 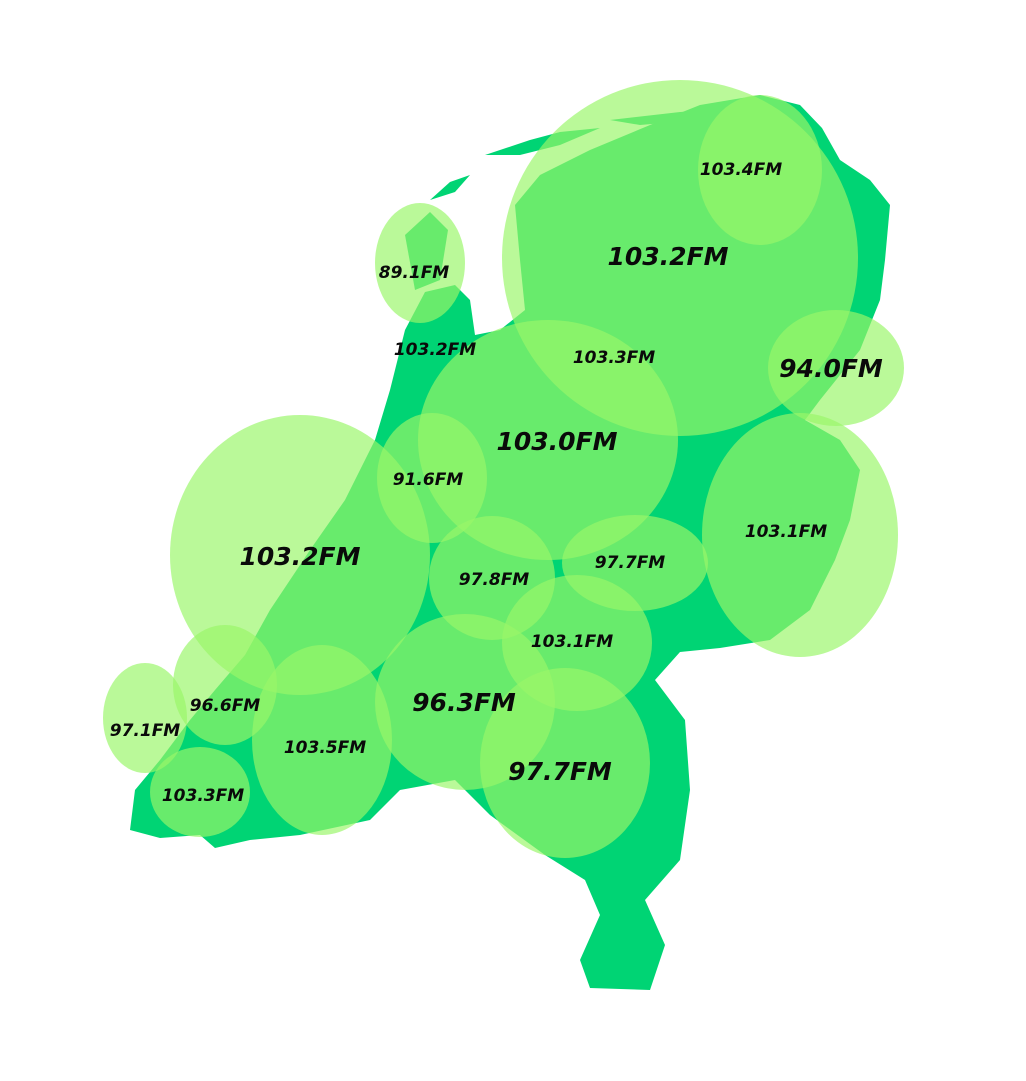 I want to click on station-frequency-label: 103.4FM, so click(x=741, y=170).